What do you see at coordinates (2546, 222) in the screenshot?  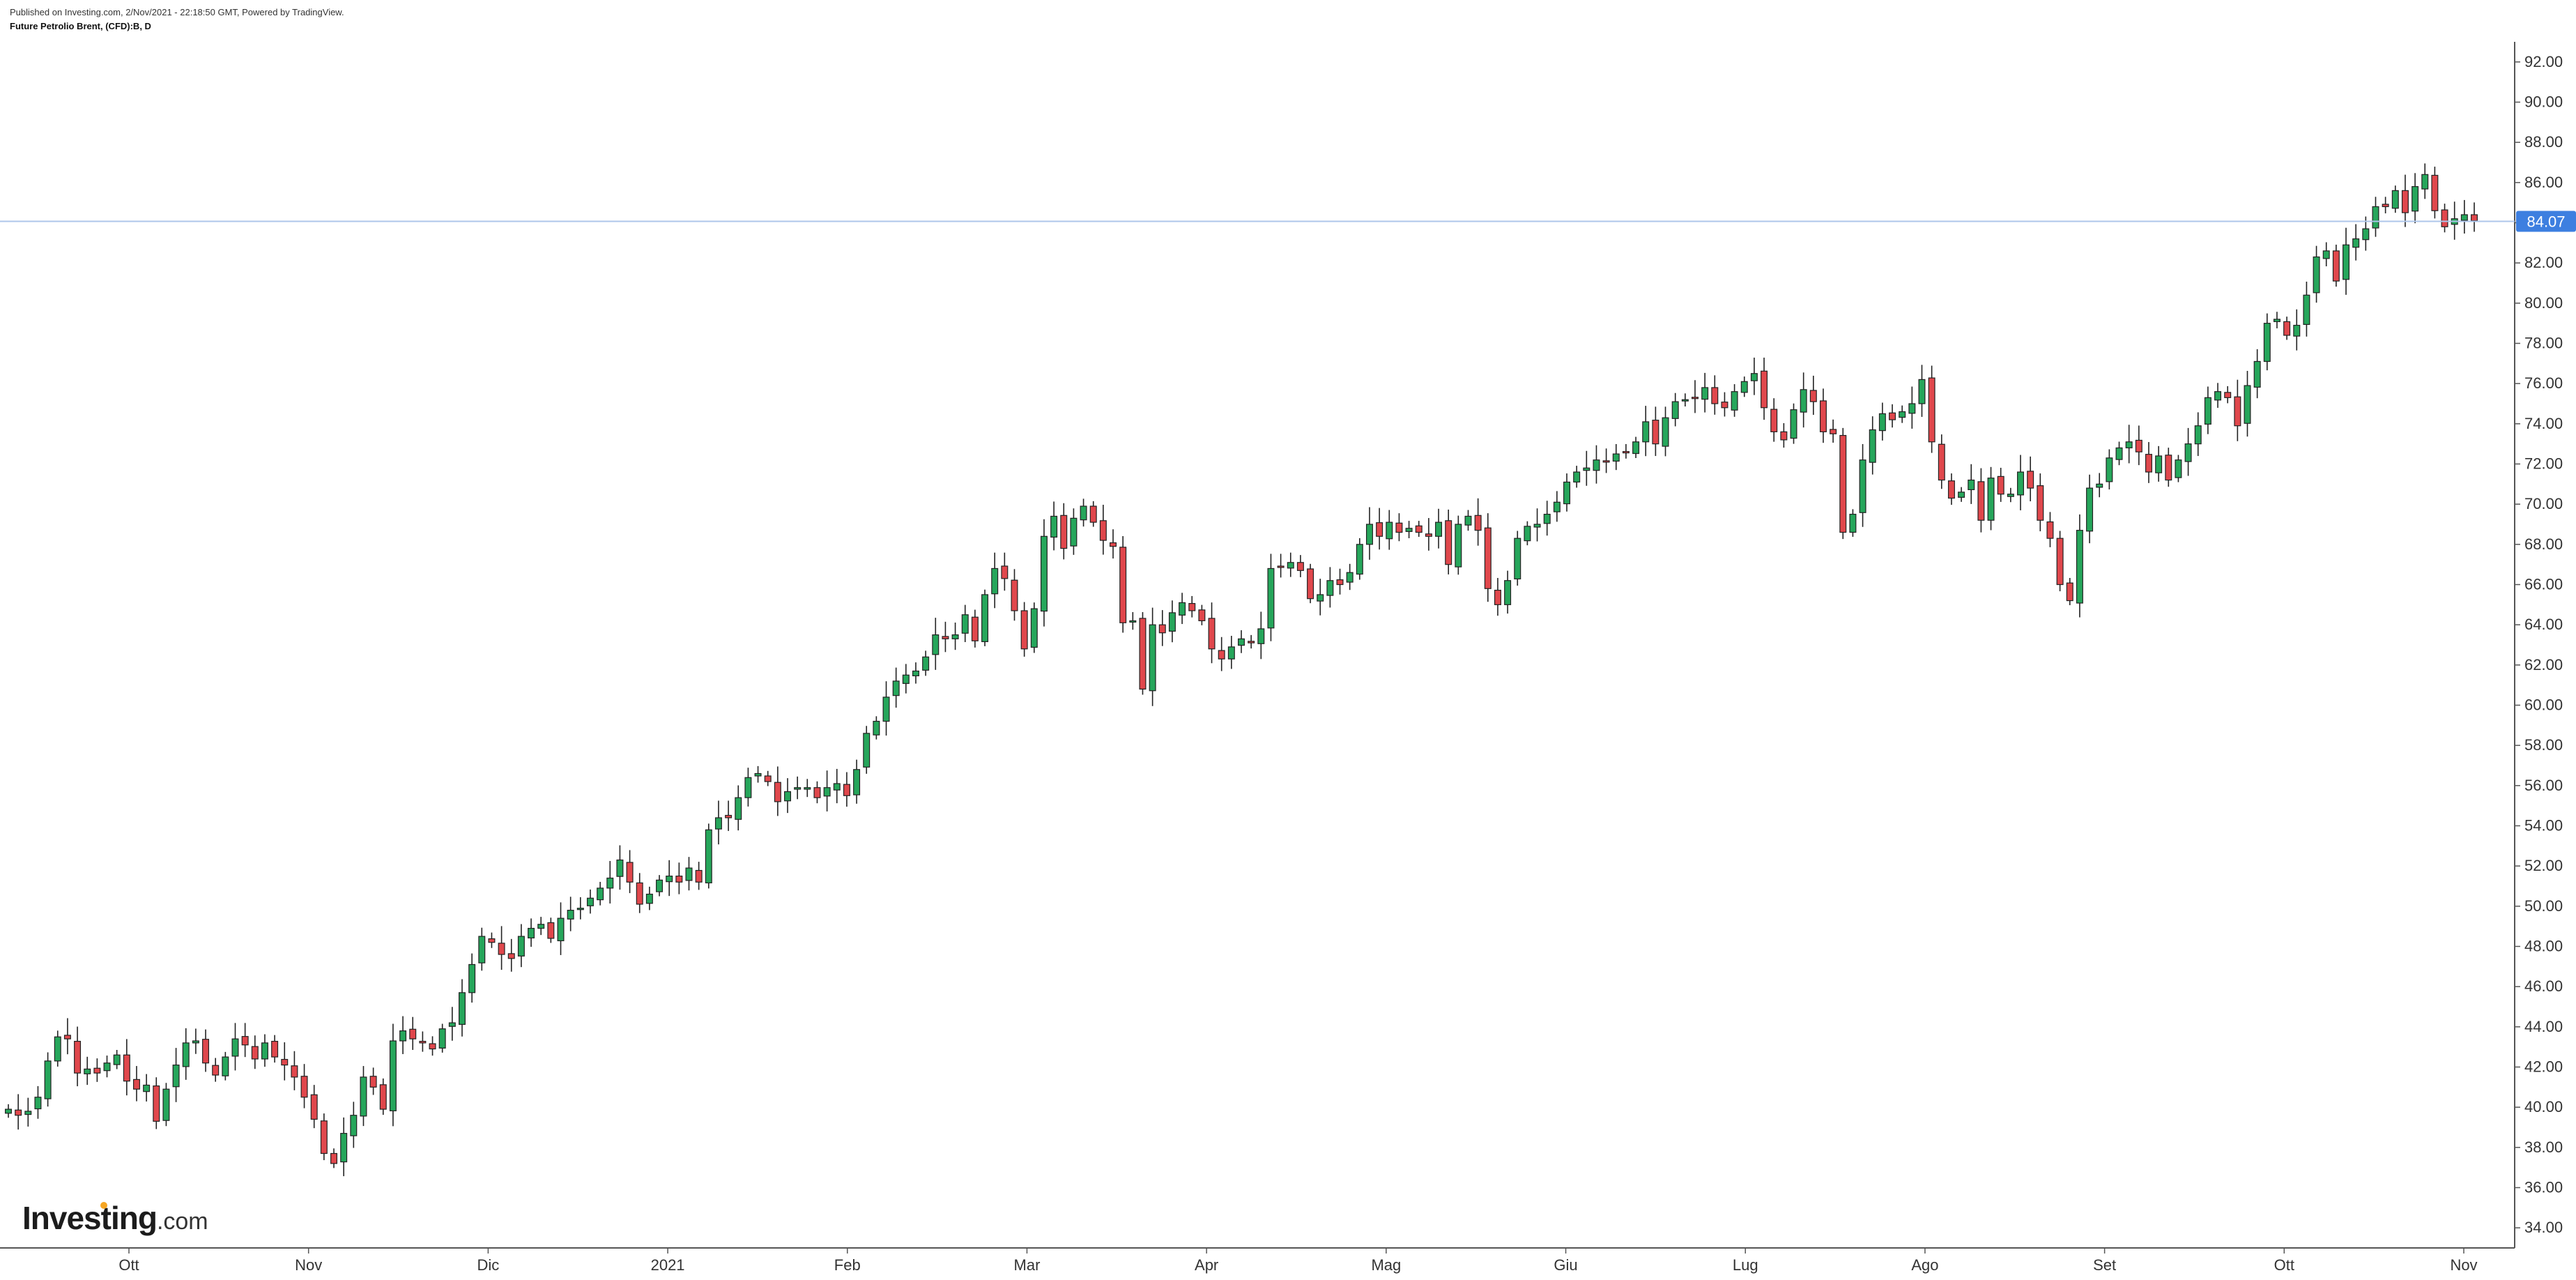 I see `last-price-label: 84.07` at bounding box center [2546, 222].